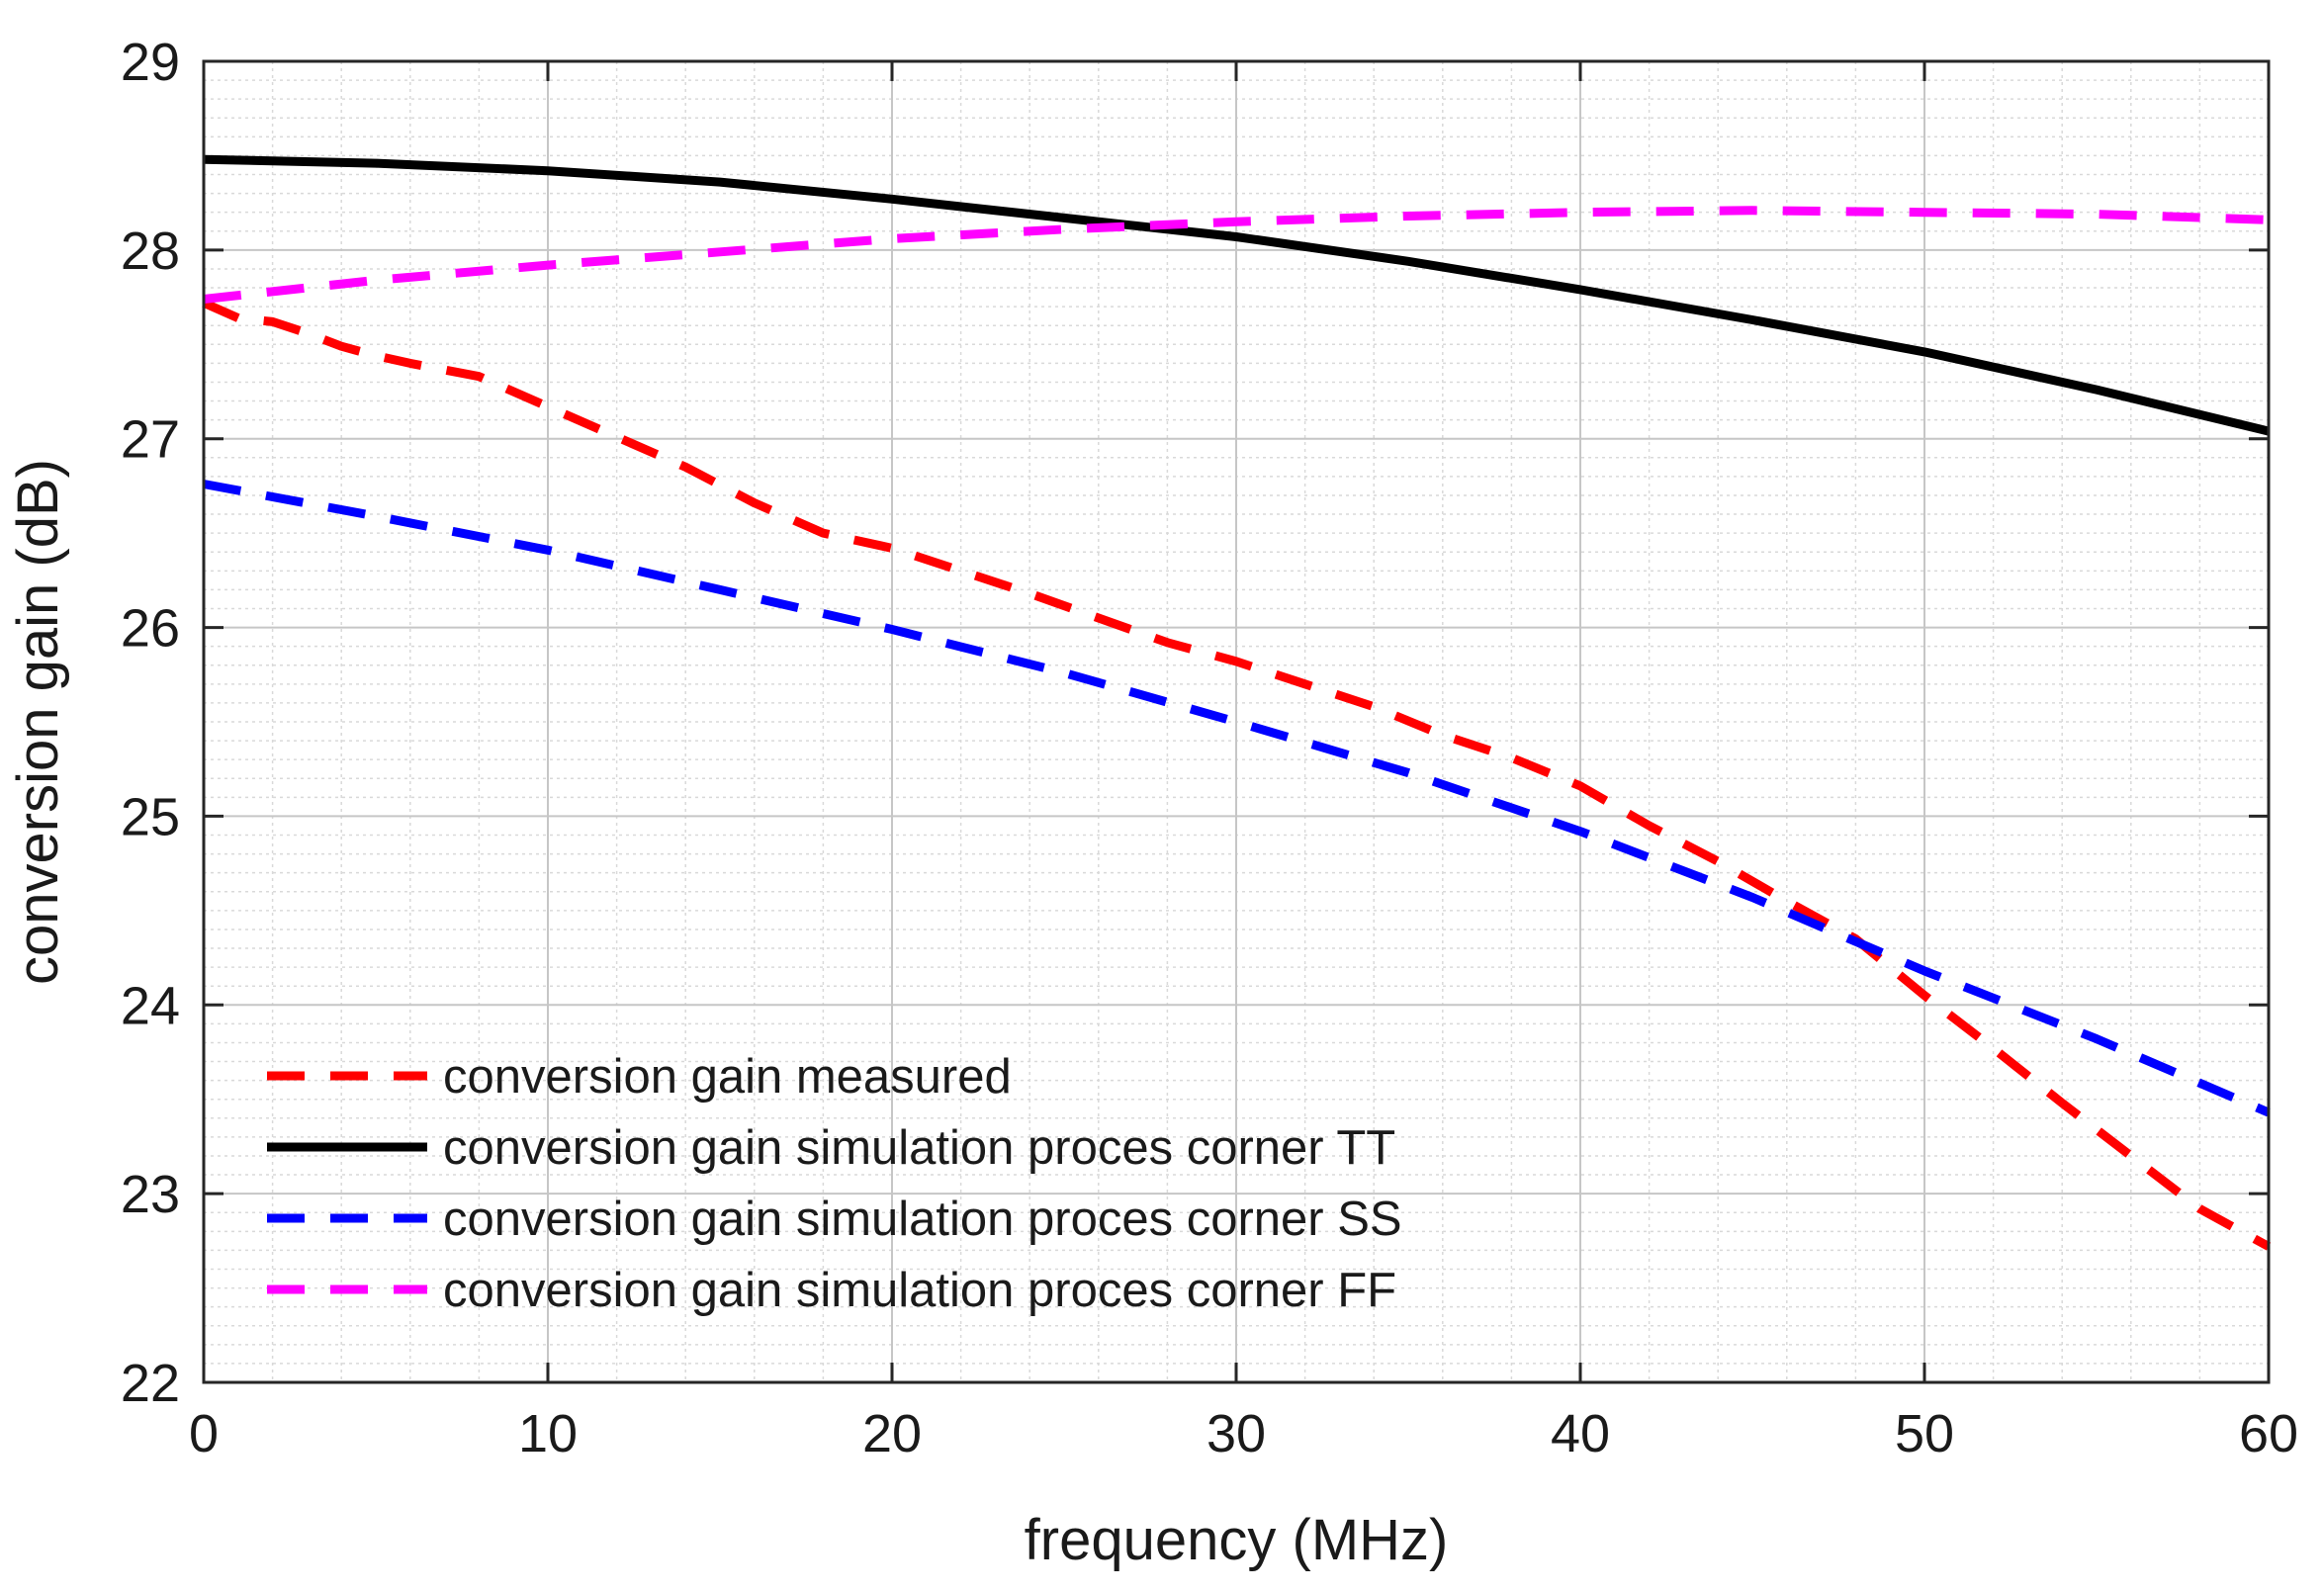 The height and width of the screenshot is (1593, 2324). I want to click on x-tick-label: 20, so click(892, 1433).